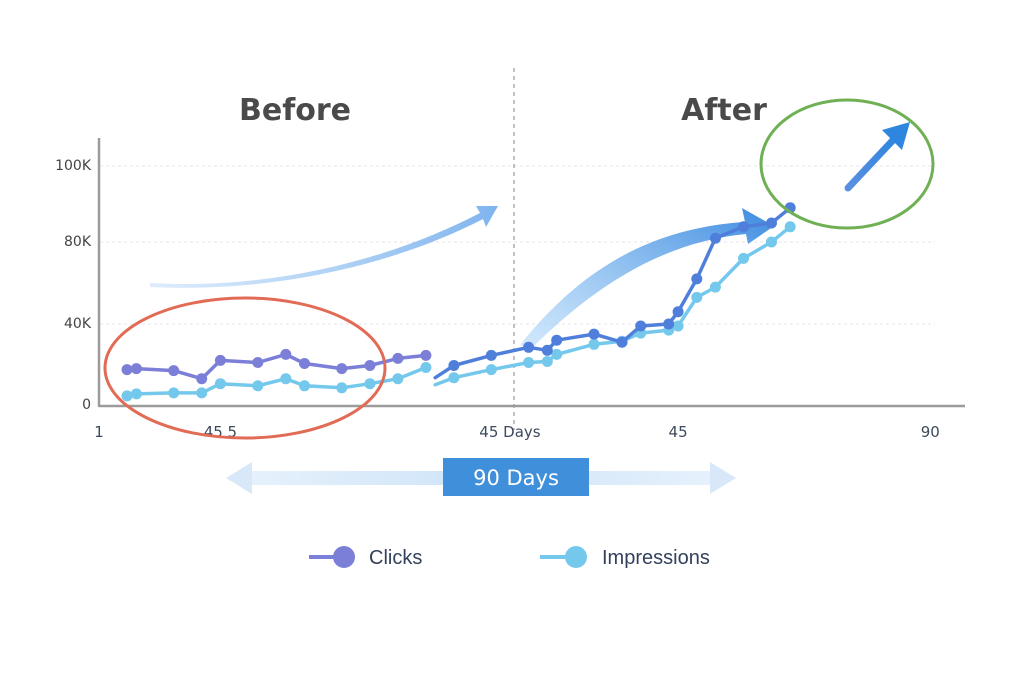  Describe the element at coordinates (509, 432) in the screenshot. I see `x-tick-label-2: 45 Days` at that location.